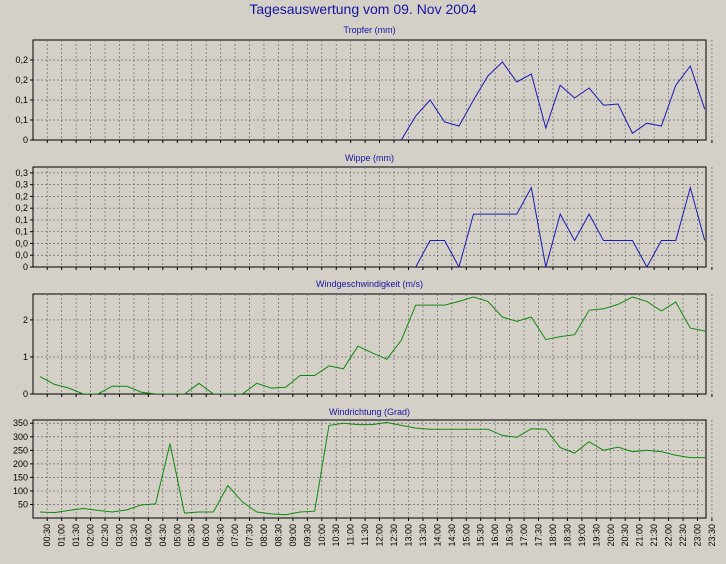 This screenshot has width=726, height=564. What do you see at coordinates (369, 412) in the screenshot?
I see `chart-title: Windrichtung (Grad)` at bounding box center [369, 412].